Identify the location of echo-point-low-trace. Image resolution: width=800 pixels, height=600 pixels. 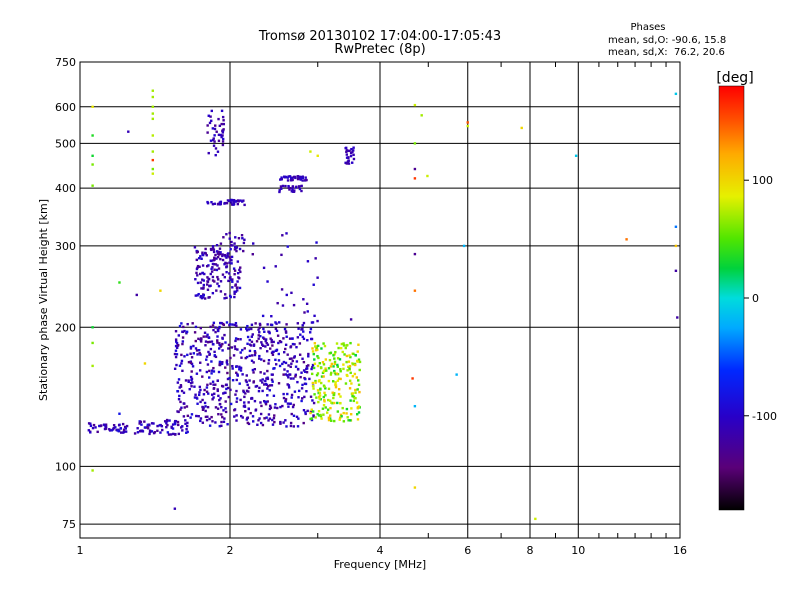
(119, 425).